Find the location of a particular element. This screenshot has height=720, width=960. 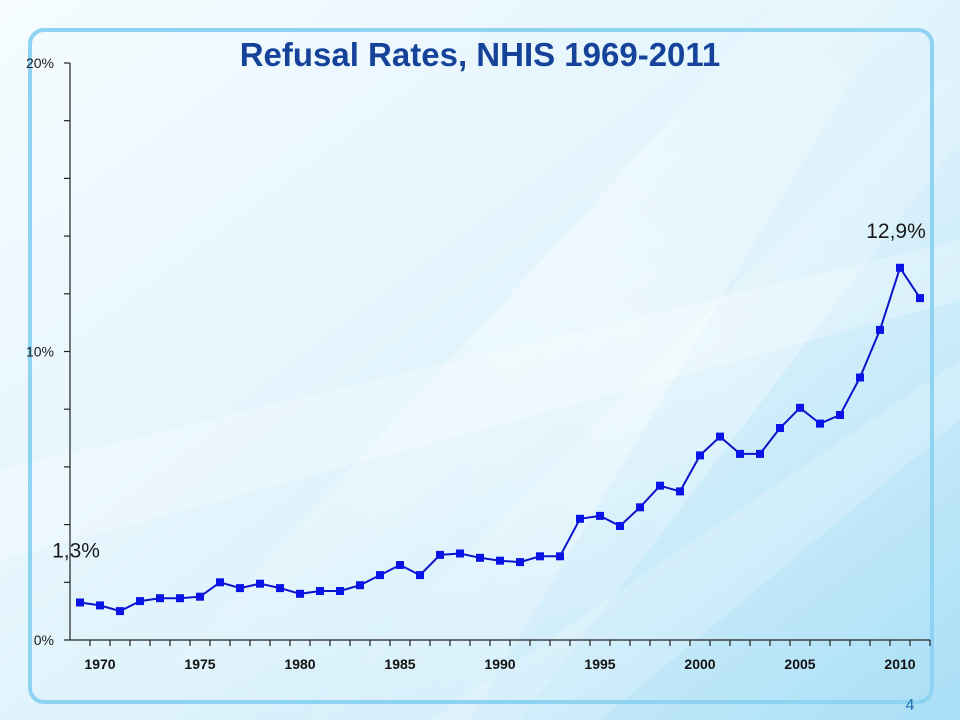

x-tick-label: 2005 is located at coordinates (799, 664).